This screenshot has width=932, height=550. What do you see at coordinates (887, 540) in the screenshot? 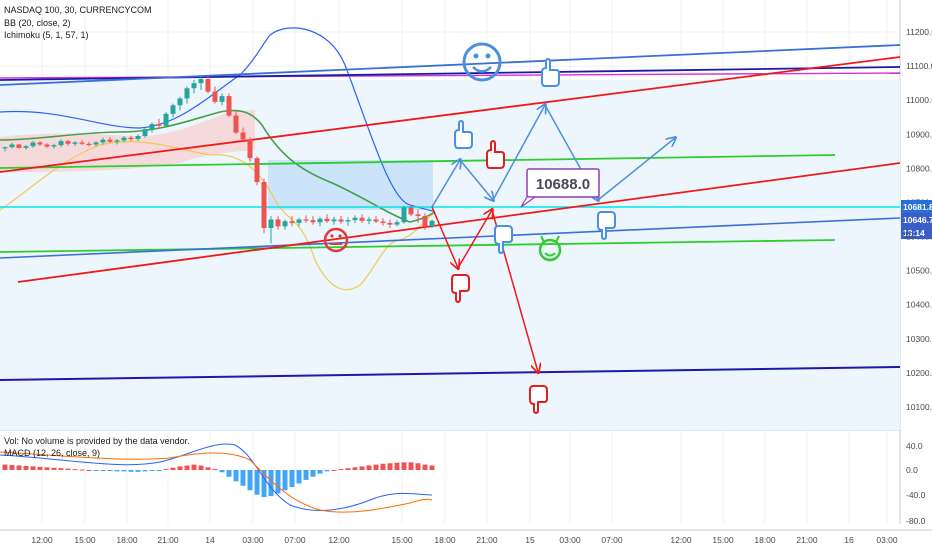
I see `time-tick-label: 03:00` at bounding box center [887, 540].